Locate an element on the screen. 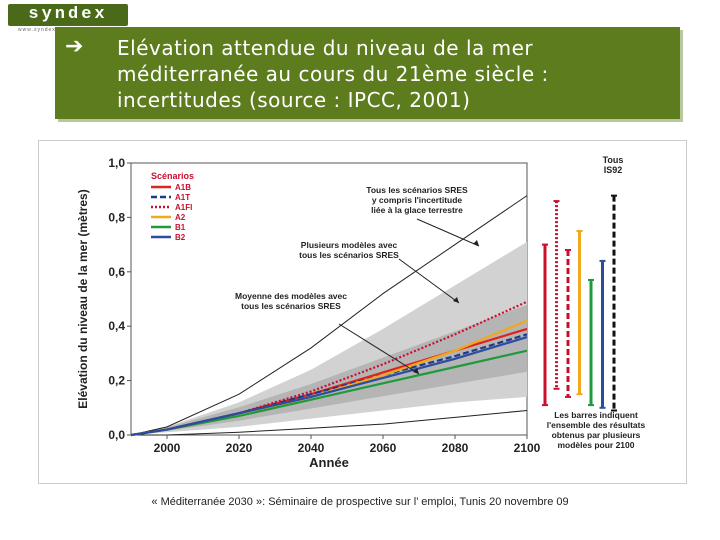  y-tick-label: 0,8 is located at coordinates (116, 217).